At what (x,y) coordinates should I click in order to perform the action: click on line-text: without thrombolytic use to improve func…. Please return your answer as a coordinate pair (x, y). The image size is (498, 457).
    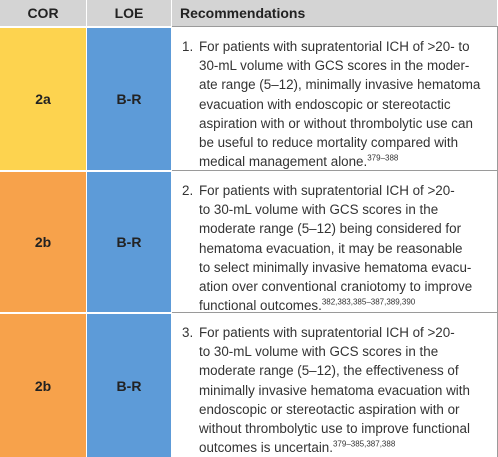
    Looking at the image, I should click on (334, 429).